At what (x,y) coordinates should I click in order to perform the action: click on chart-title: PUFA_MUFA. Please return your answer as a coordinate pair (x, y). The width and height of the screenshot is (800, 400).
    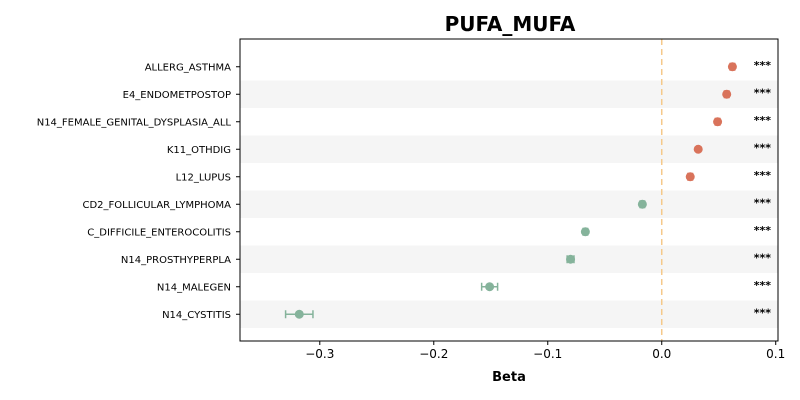
    Looking at the image, I should click on (510, 24).